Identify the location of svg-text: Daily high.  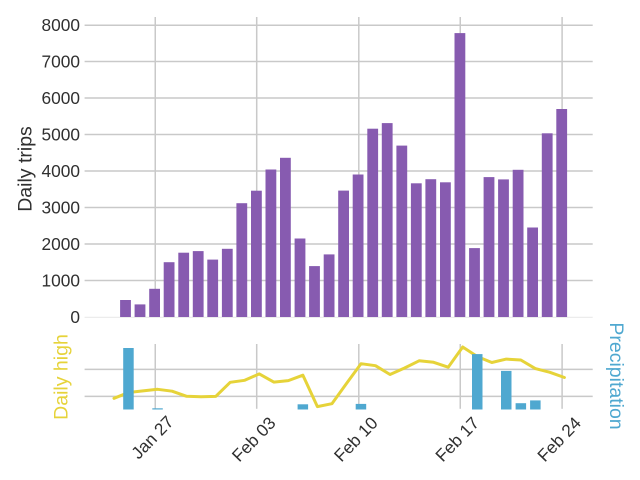
(62, 377).